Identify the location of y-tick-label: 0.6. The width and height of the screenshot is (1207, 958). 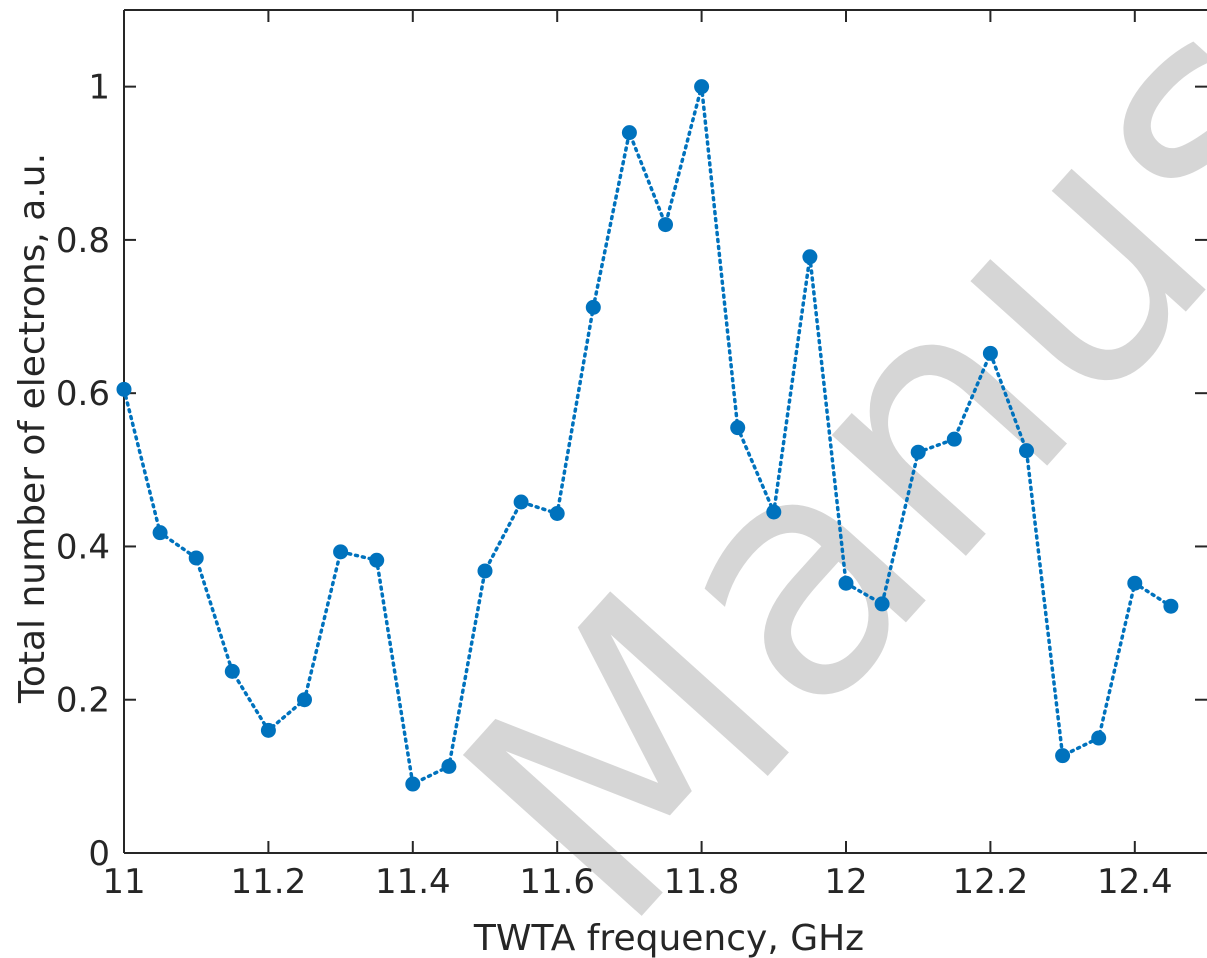
(83, 394).